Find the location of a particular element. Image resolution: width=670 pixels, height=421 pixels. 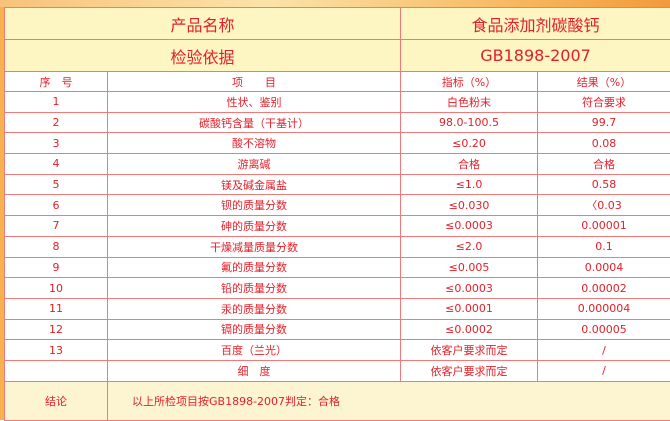

product-name-value: 食品添加剂碳酸钙 is located at coordinates (535, 24).